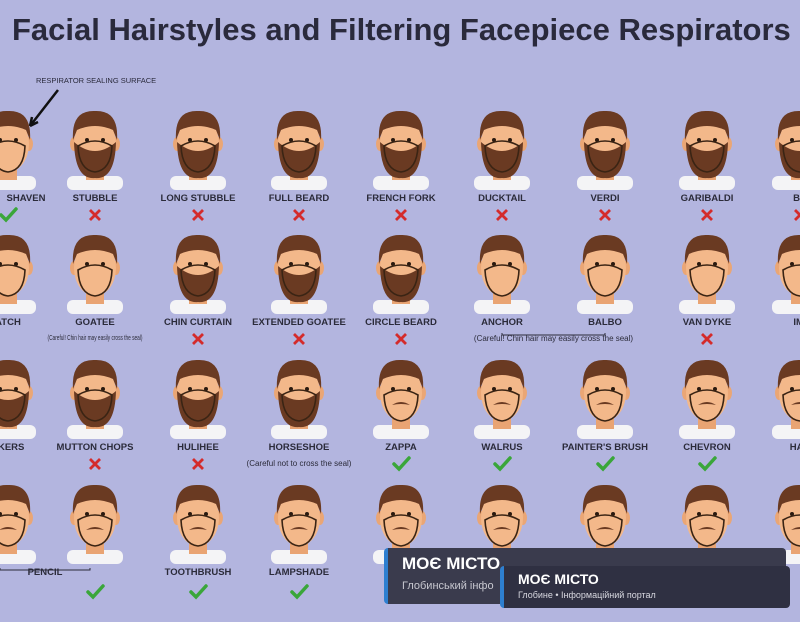  I want to click on style-label: GOATEE, so click(94, 322).